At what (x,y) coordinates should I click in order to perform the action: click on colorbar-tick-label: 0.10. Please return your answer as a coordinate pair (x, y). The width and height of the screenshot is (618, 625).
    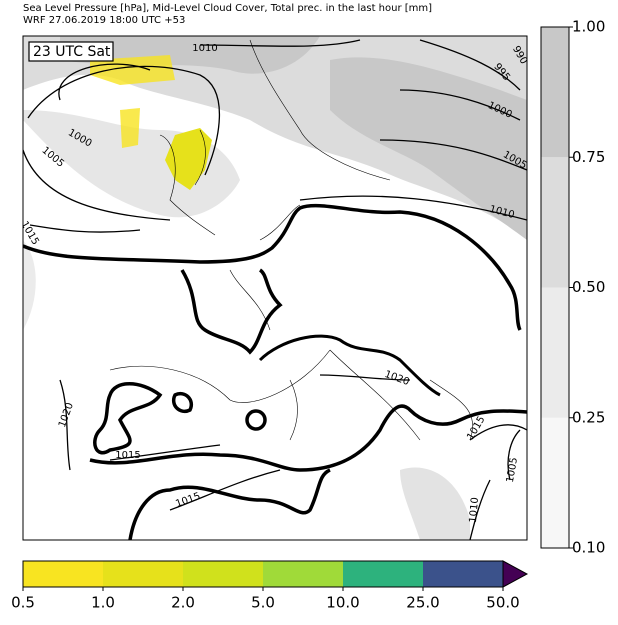
    Looking at the image, I should click on (588, 548).